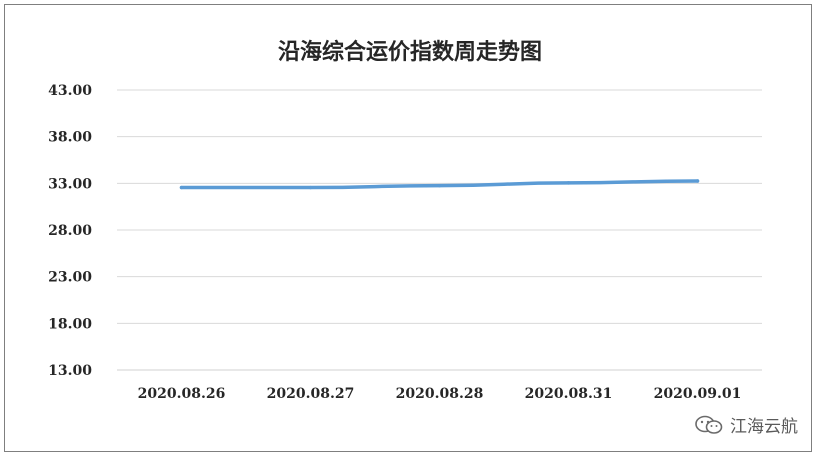 This screenshot has width=820, height=459. I want to click on chart-title: 沿海综合运价指数周走势图, so click(409, 52).